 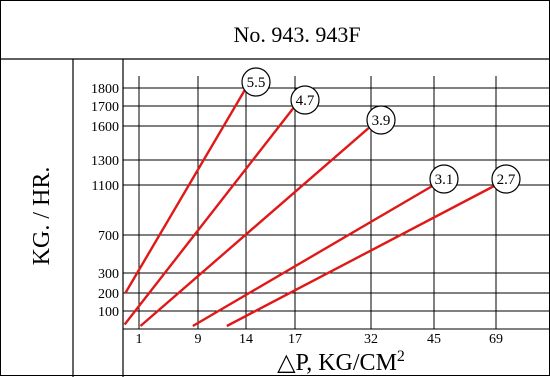 I want to click on y-tick-label: 700, so click(x=108, y=236).